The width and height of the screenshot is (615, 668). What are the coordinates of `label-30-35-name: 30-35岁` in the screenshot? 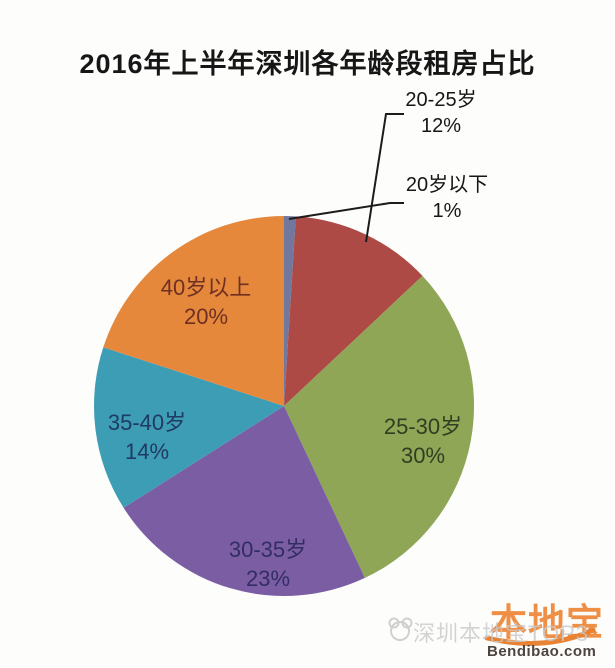 It's located at (268, 549).